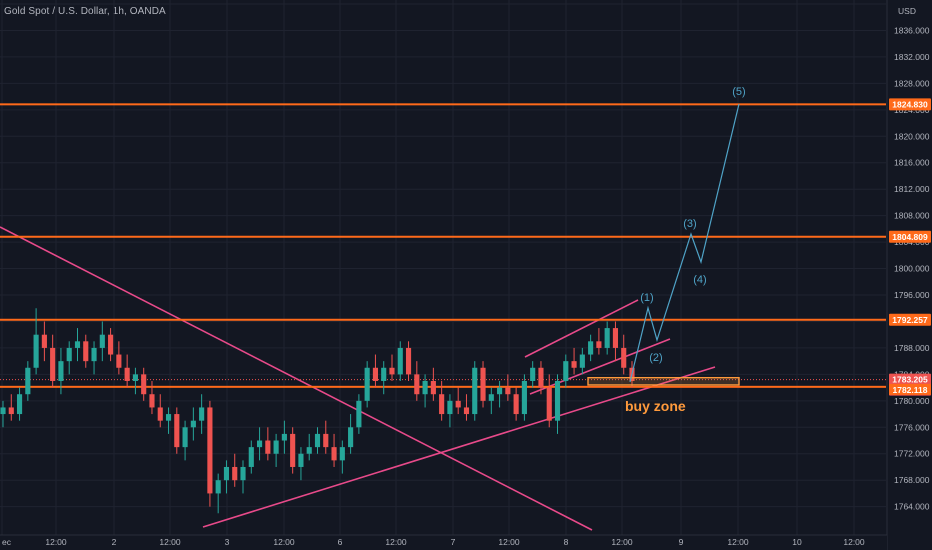 The height and width of the screenshot is (550, 932). What do you see at coordinates (566, 542) in the screenshot?
I see `x-tick-label: 8` at bounding box center [566, 542].